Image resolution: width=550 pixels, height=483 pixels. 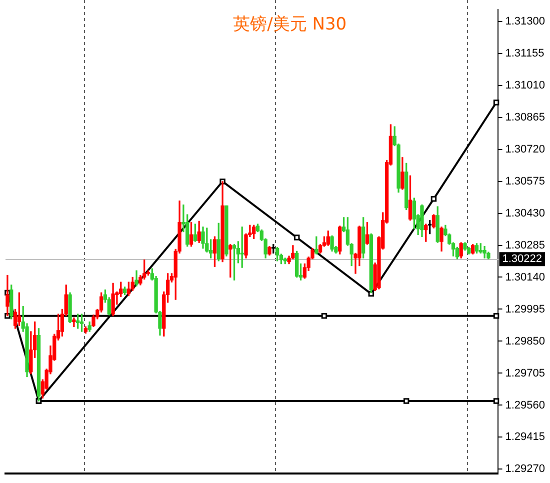 What do you see at coordinates (525, 341) in the screenshot?
I see `y-tick-label: 1.29850` at bounding box center [525, 341].